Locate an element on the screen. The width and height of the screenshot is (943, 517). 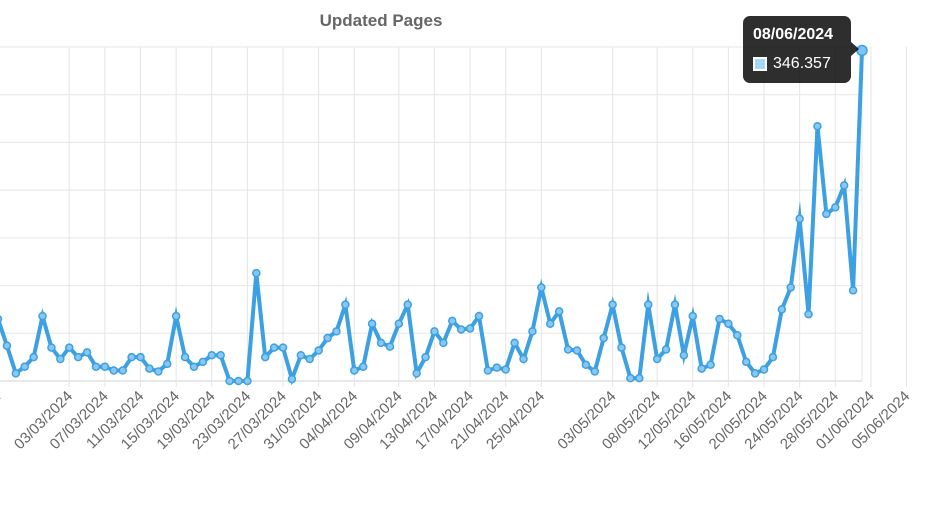
tooltip-arrow is located at coordinates (855, 49).